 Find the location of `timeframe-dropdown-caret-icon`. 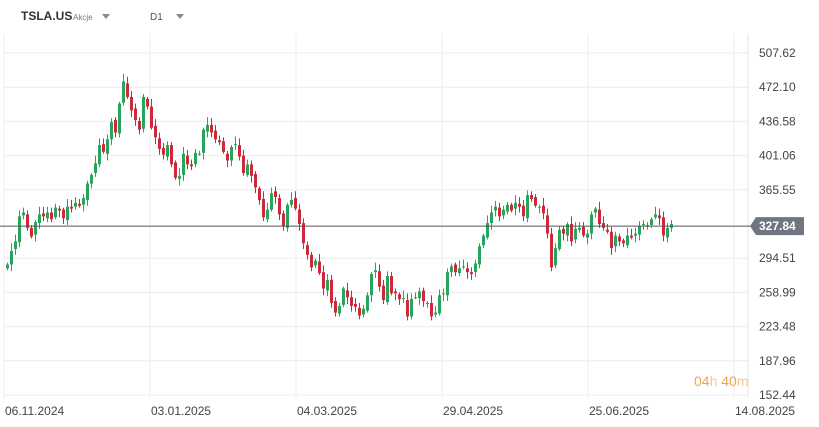

timeframe-dropdown-caret-icon is located at coordinates (180, 16).